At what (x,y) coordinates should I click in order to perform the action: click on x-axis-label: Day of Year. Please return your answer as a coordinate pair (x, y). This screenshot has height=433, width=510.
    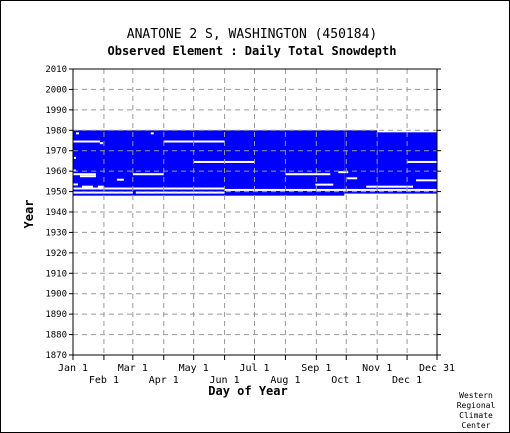
    Looking at the image, I should click on (247, 391).